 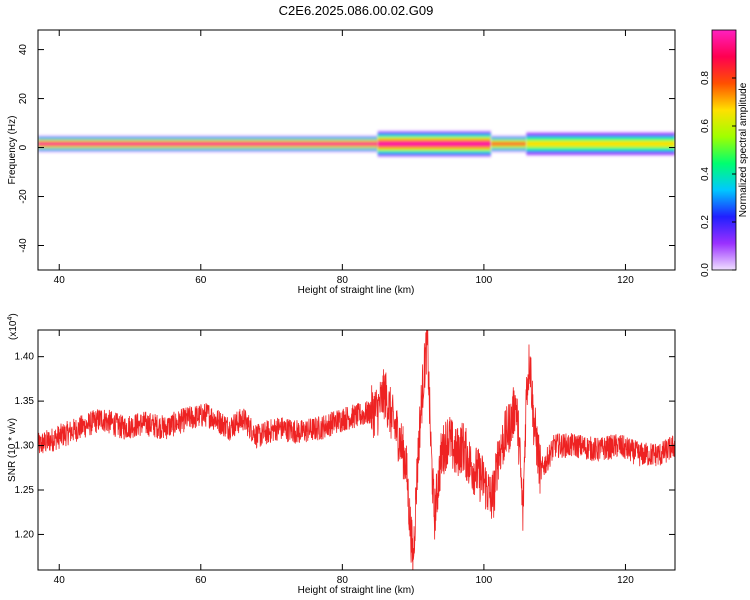 I want to click on spectrogram-x-tick-label: 60, so click(x=201, y=280).